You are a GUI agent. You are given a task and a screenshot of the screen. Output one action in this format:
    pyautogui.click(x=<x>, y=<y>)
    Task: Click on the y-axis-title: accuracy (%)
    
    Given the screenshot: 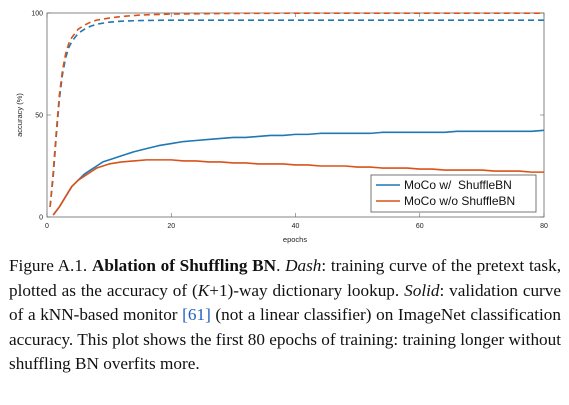 What is the action you would take?
    pyautogui.click(x=19, y=115)
    